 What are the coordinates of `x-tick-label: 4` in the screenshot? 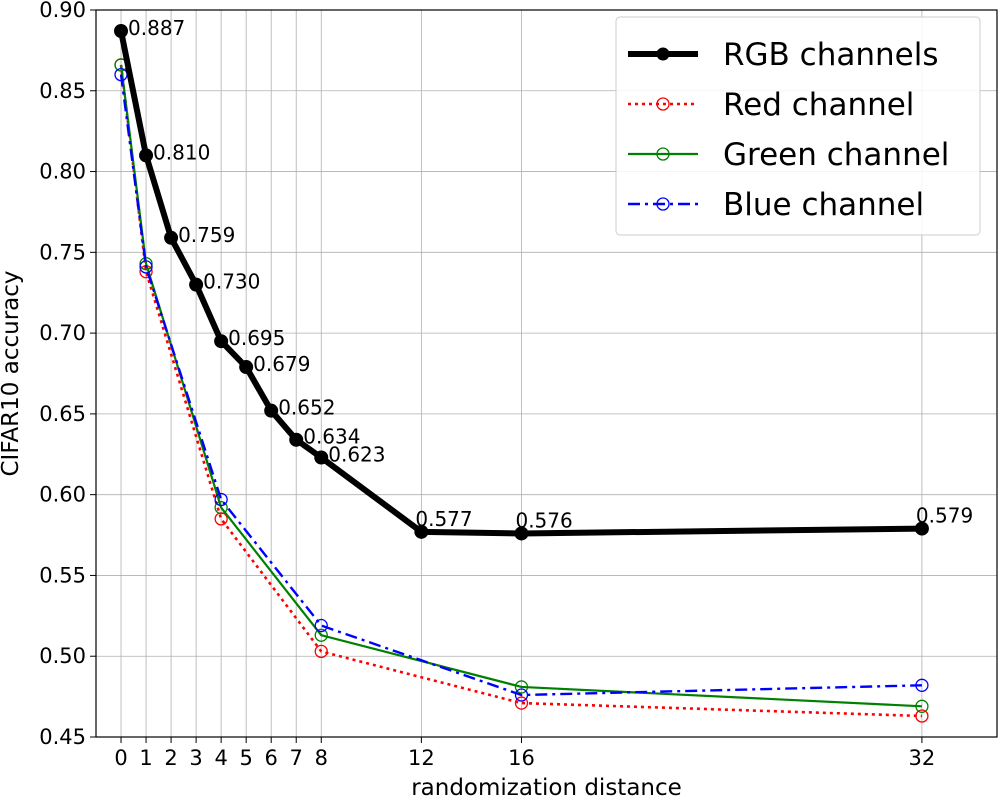 It's located at (220, 758).